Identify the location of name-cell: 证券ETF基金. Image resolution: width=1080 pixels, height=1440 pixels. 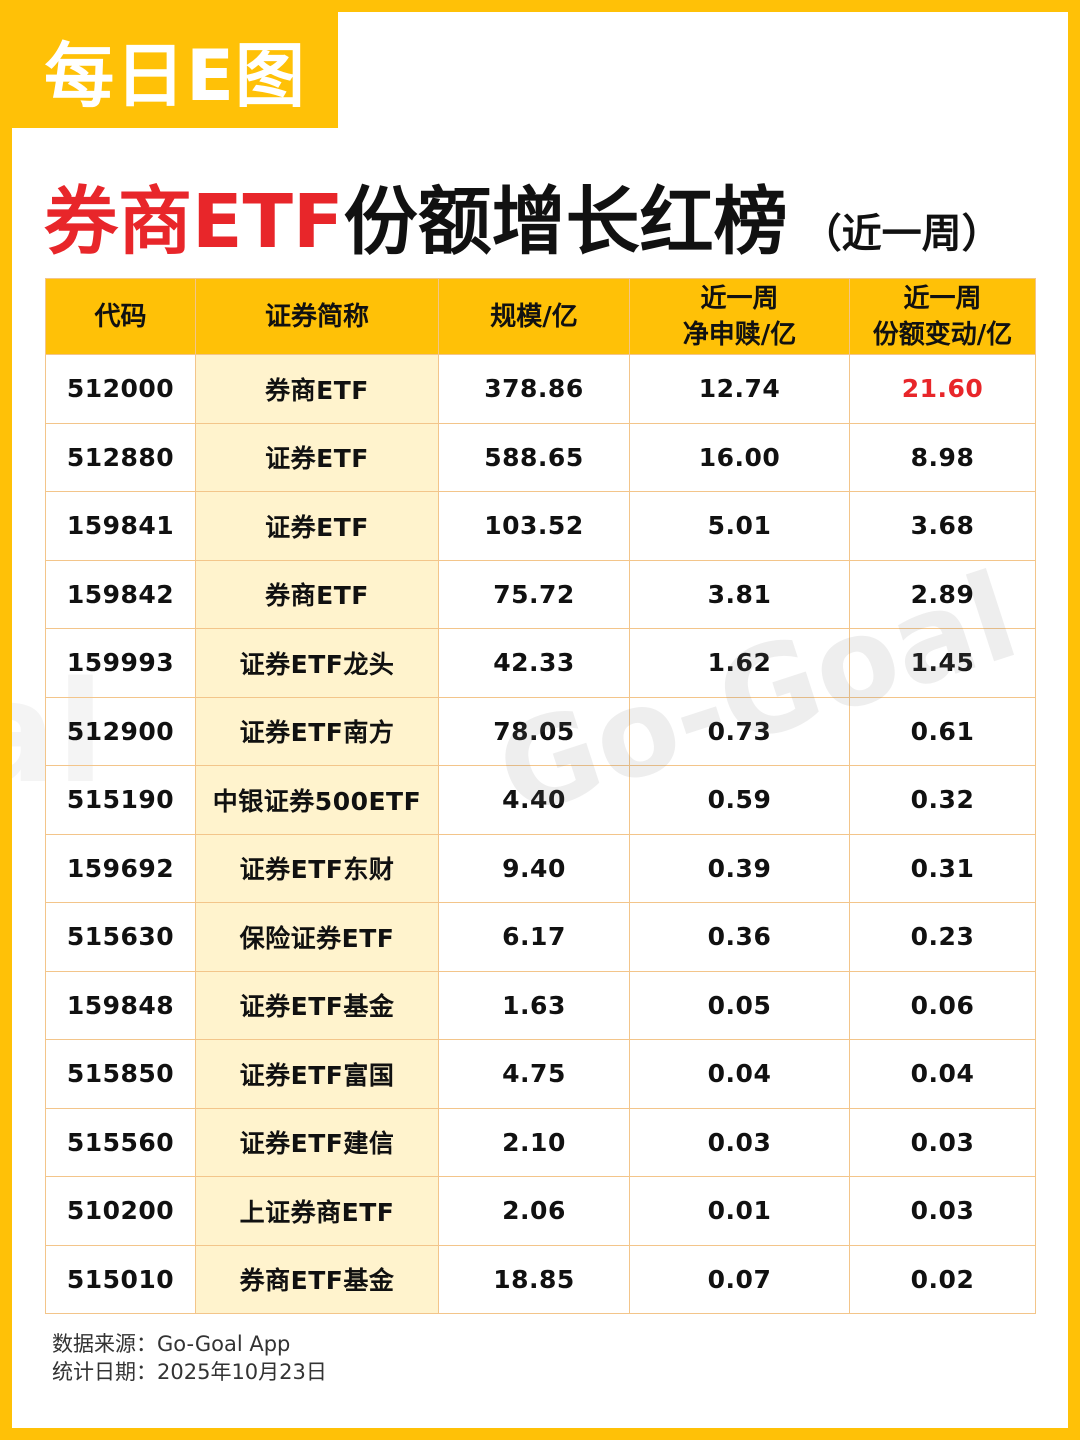
(317, 1005).